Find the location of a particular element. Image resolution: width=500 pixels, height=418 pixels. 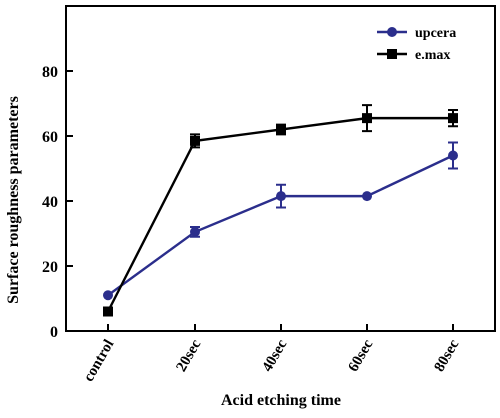

x-tick-label: 80sec is located at coordinates (447, 356).